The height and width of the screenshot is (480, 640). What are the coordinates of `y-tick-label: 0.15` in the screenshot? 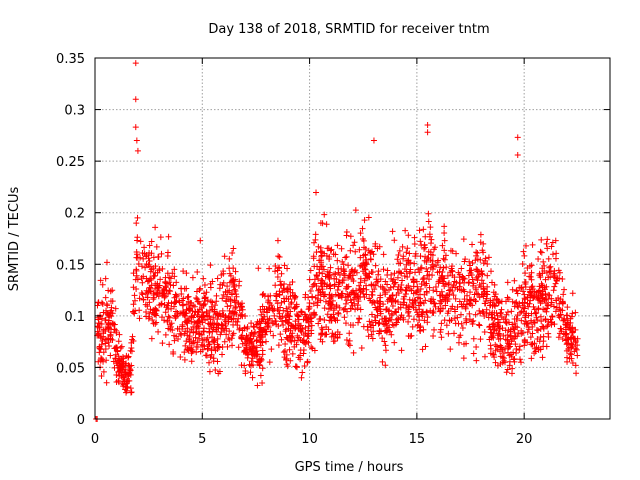 It's located at (70, 265).